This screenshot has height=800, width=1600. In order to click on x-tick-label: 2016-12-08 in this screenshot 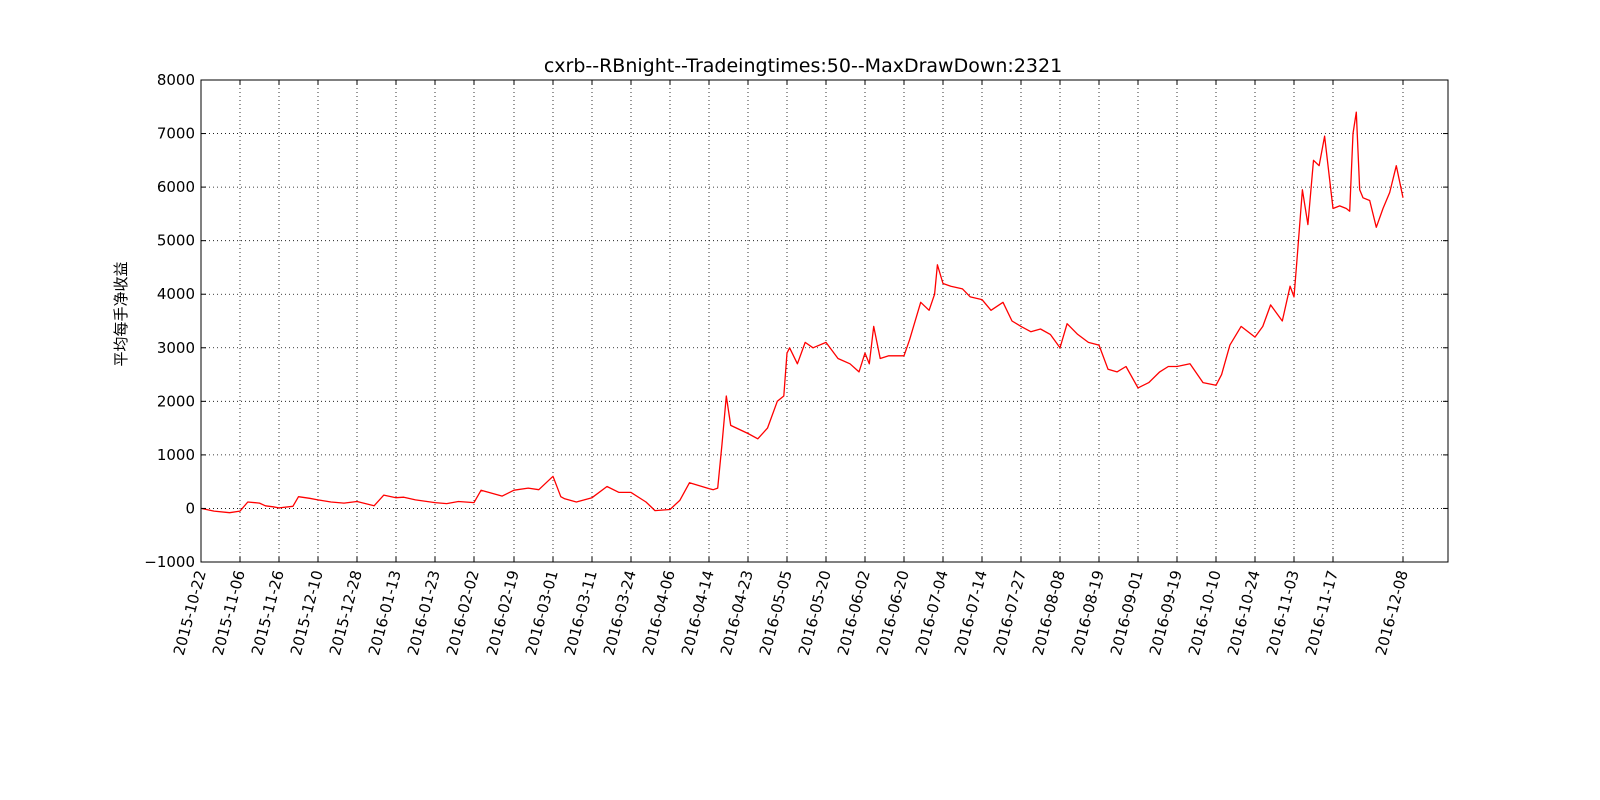, I will do `click(1392, 612)`.